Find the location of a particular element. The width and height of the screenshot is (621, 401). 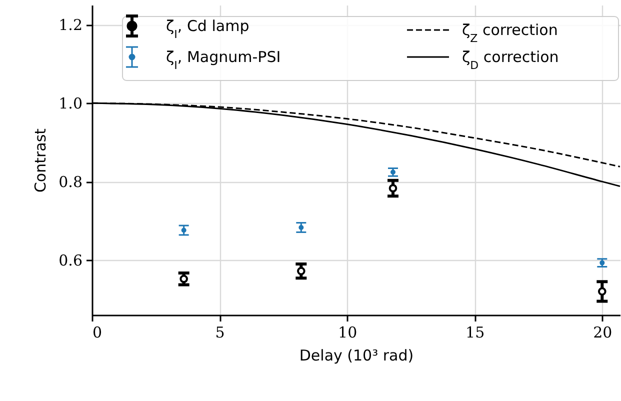

y-tick-label: 0.6 is located at coordinates (70, 261).